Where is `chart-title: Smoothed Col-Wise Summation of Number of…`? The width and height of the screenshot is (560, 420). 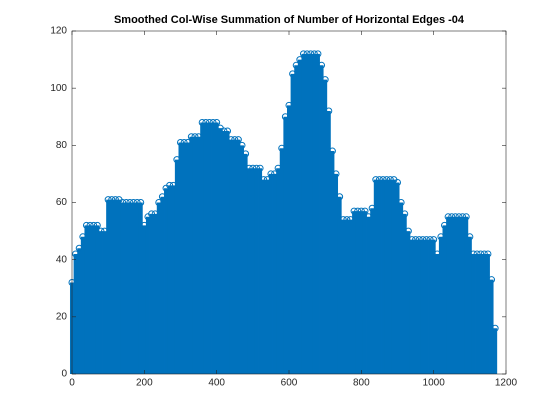
chart-title: Smoothed Col-Wise Summation of Number of… is located at coordinates (289, 20).